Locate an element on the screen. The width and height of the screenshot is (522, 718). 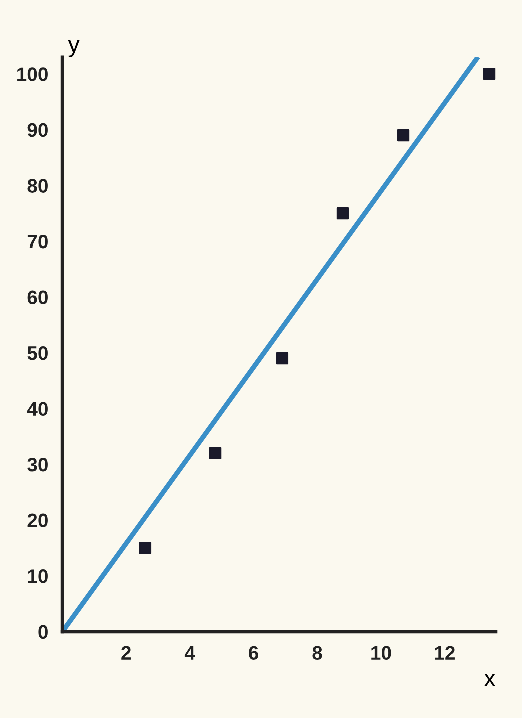
y-tick-label: 90 is located at coordinates (38, 130).